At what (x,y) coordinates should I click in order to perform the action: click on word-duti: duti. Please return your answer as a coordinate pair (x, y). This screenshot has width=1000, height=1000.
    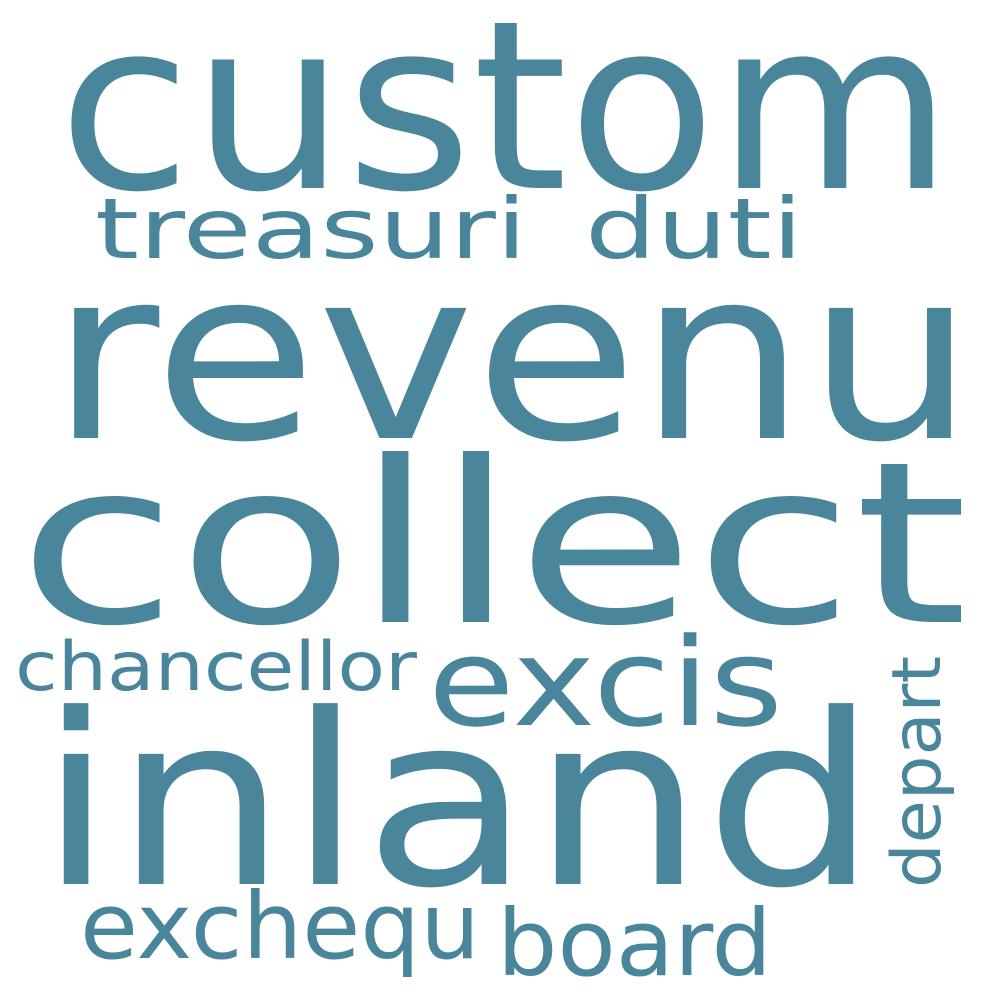
    Looking at the image, I should click on (694, 229).